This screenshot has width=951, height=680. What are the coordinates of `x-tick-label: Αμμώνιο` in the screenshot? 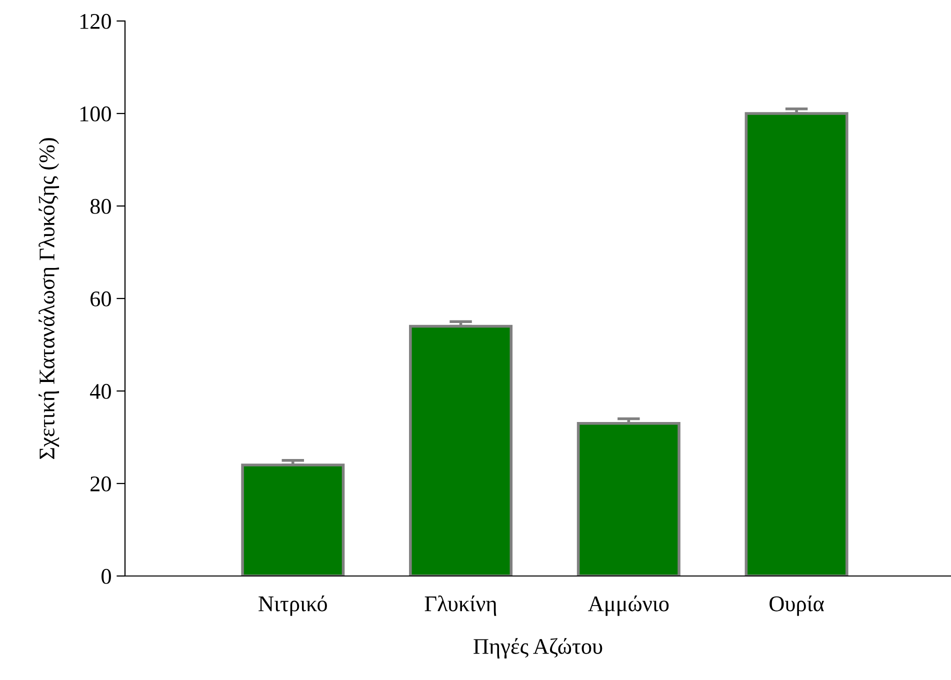 It's located at (628, 605).